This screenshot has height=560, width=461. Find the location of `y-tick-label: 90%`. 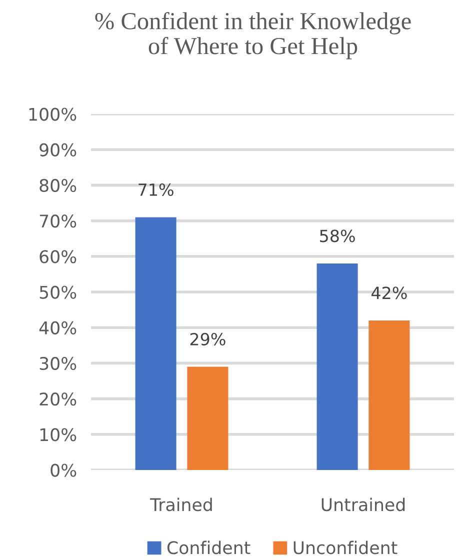

y-tick-label: 90% is located at coordinates (58, 149).